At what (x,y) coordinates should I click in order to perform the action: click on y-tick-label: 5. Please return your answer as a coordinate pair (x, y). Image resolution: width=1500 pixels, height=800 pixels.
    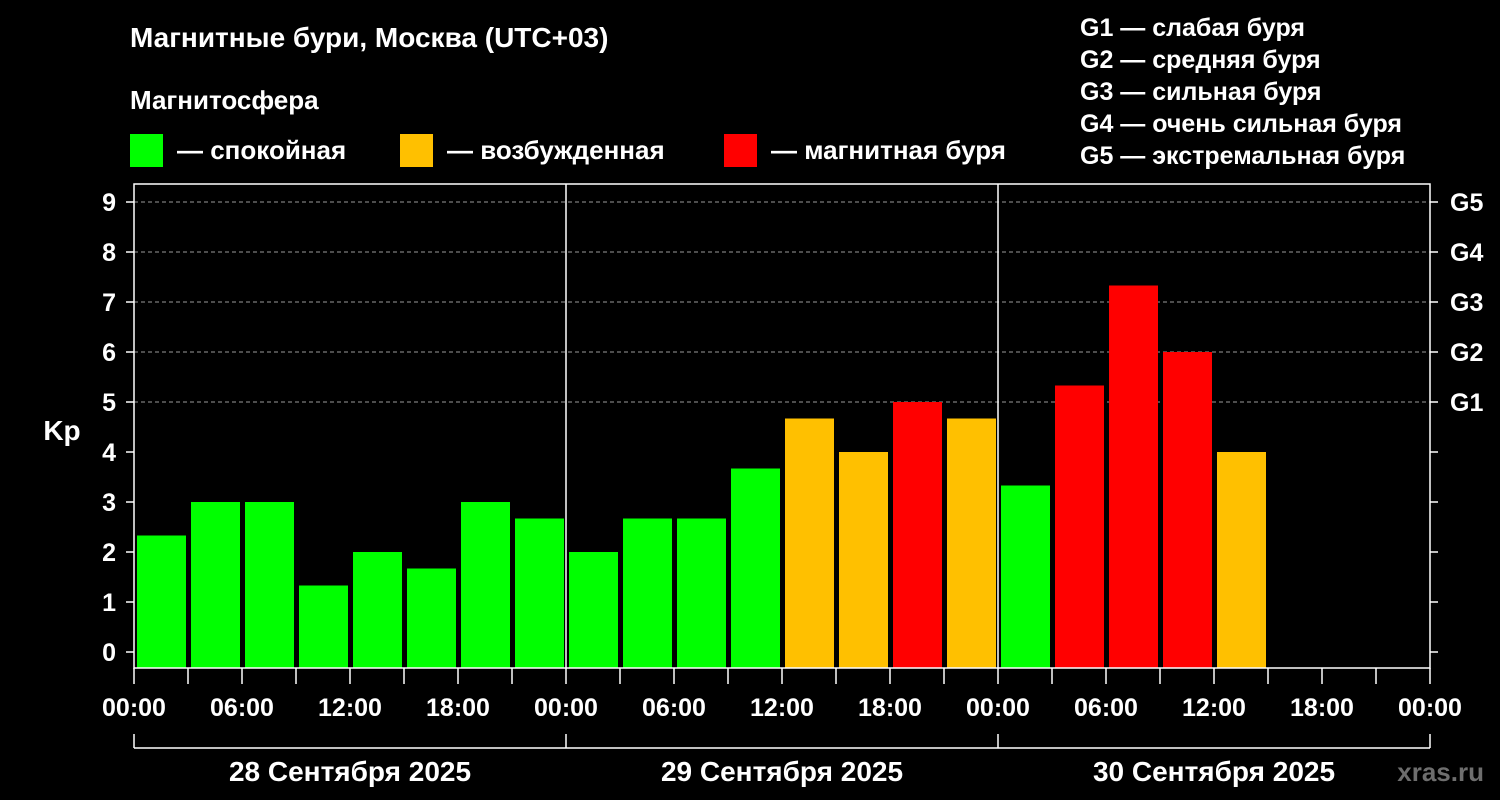
    Looking at the image, I should click on (109, 403).